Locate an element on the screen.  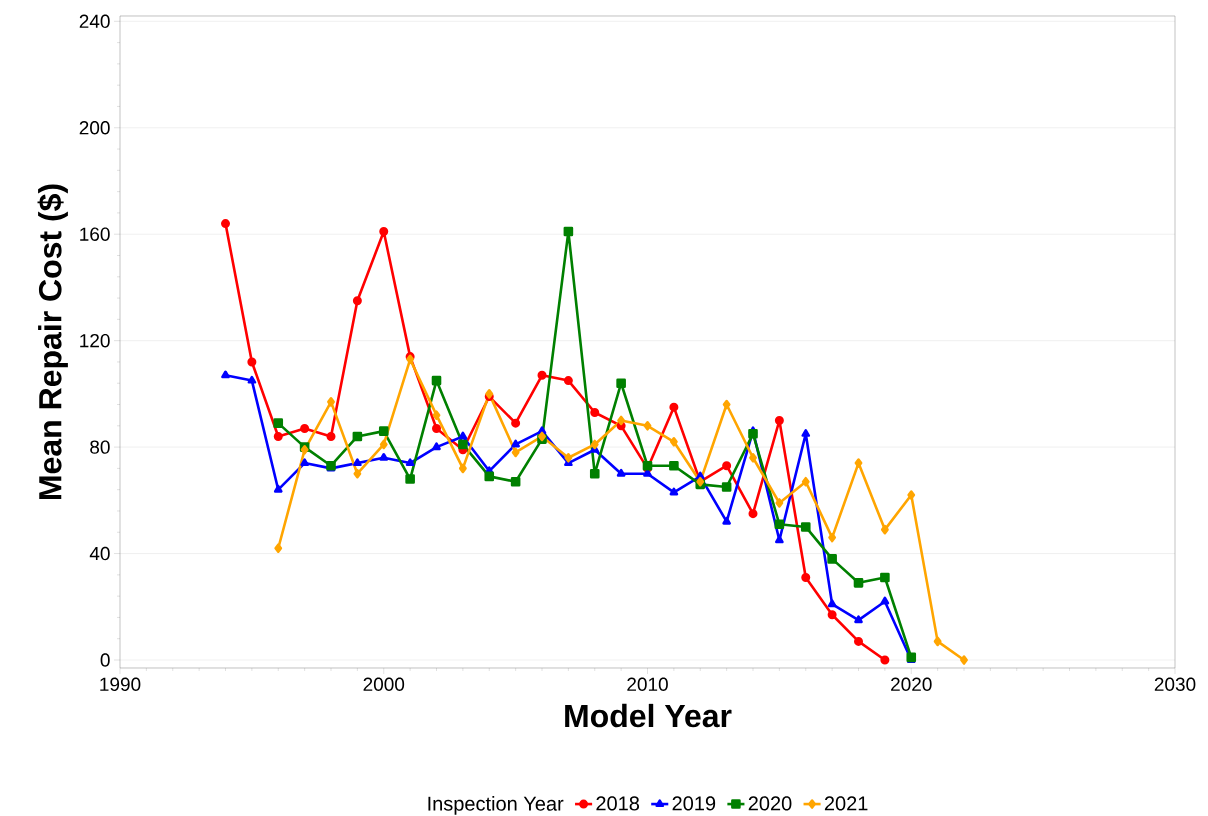
legend-label: 2020 is located at coordinates (770, 803).